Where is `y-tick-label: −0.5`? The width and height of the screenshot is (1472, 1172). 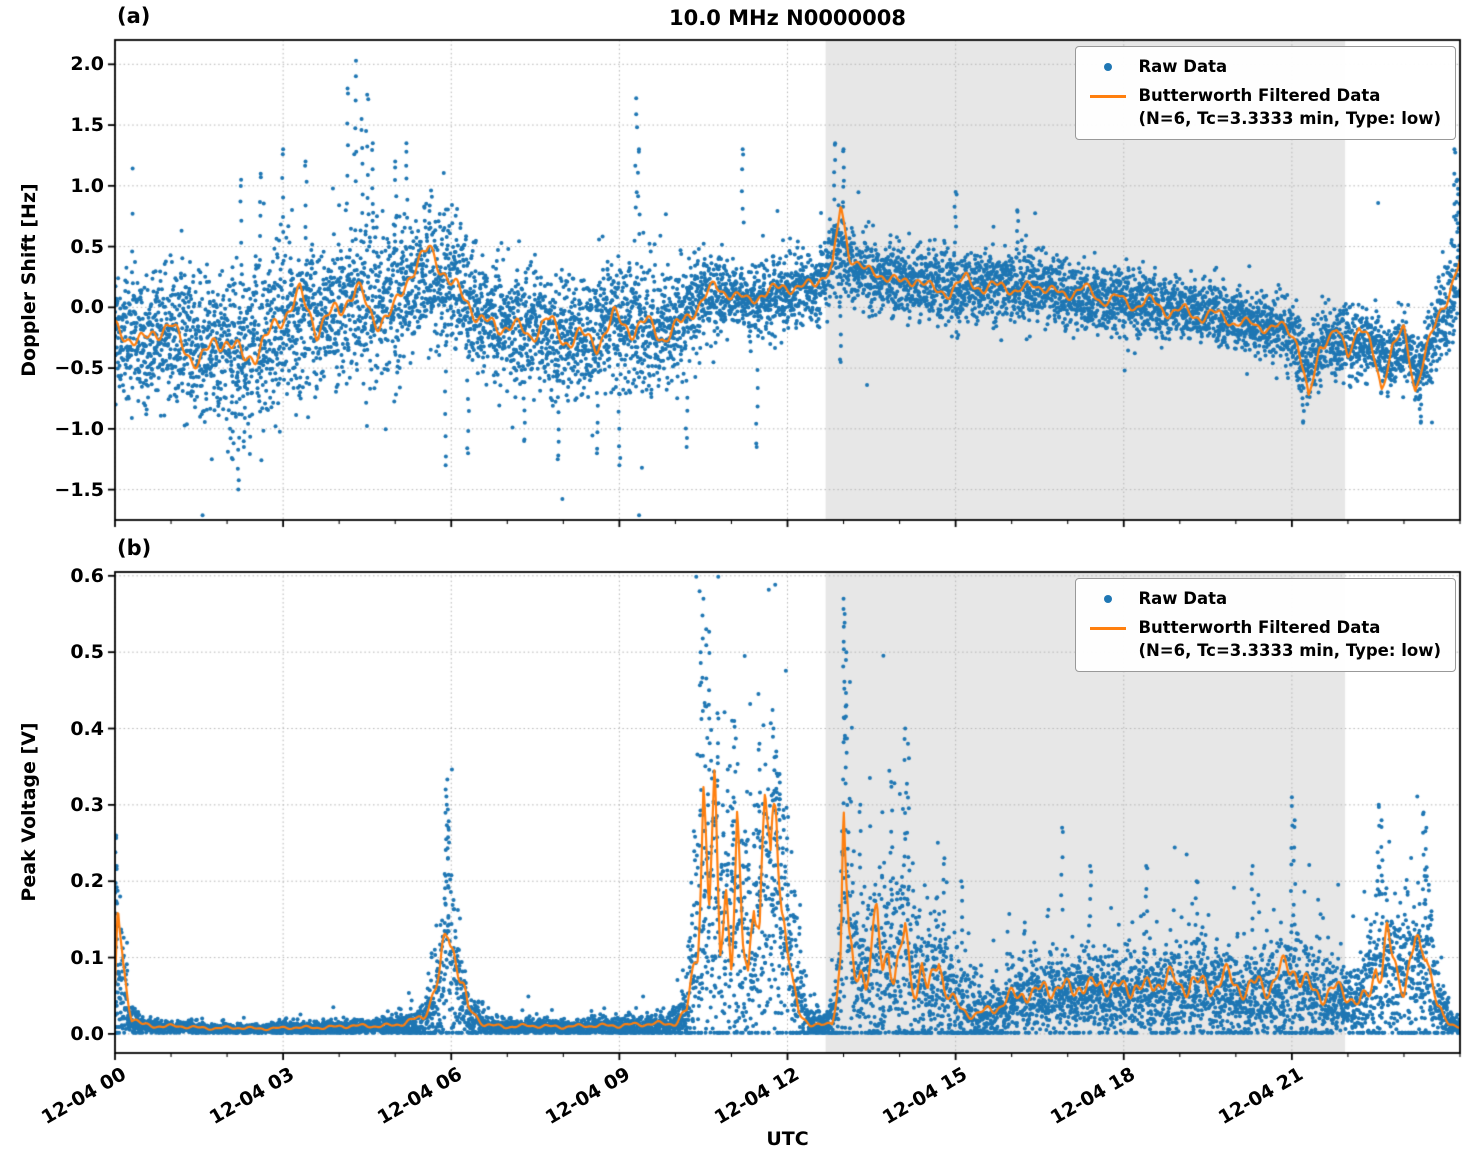 y-tick-label: −0.5 is located at coordinates (79, 368).